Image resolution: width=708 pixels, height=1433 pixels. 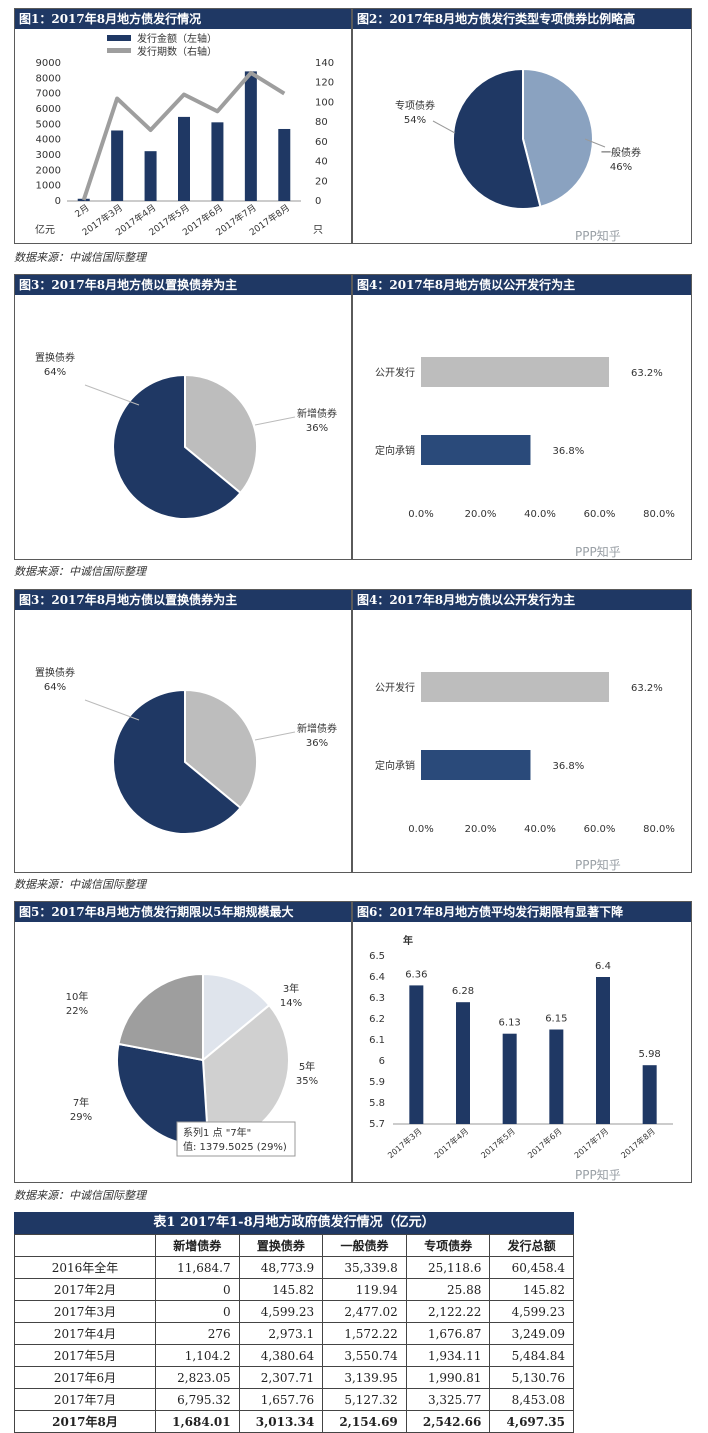 What do you see at coordinates (85, 1245) in the screenshot?
I see `header-cell` at bounding box center [85, 1245].